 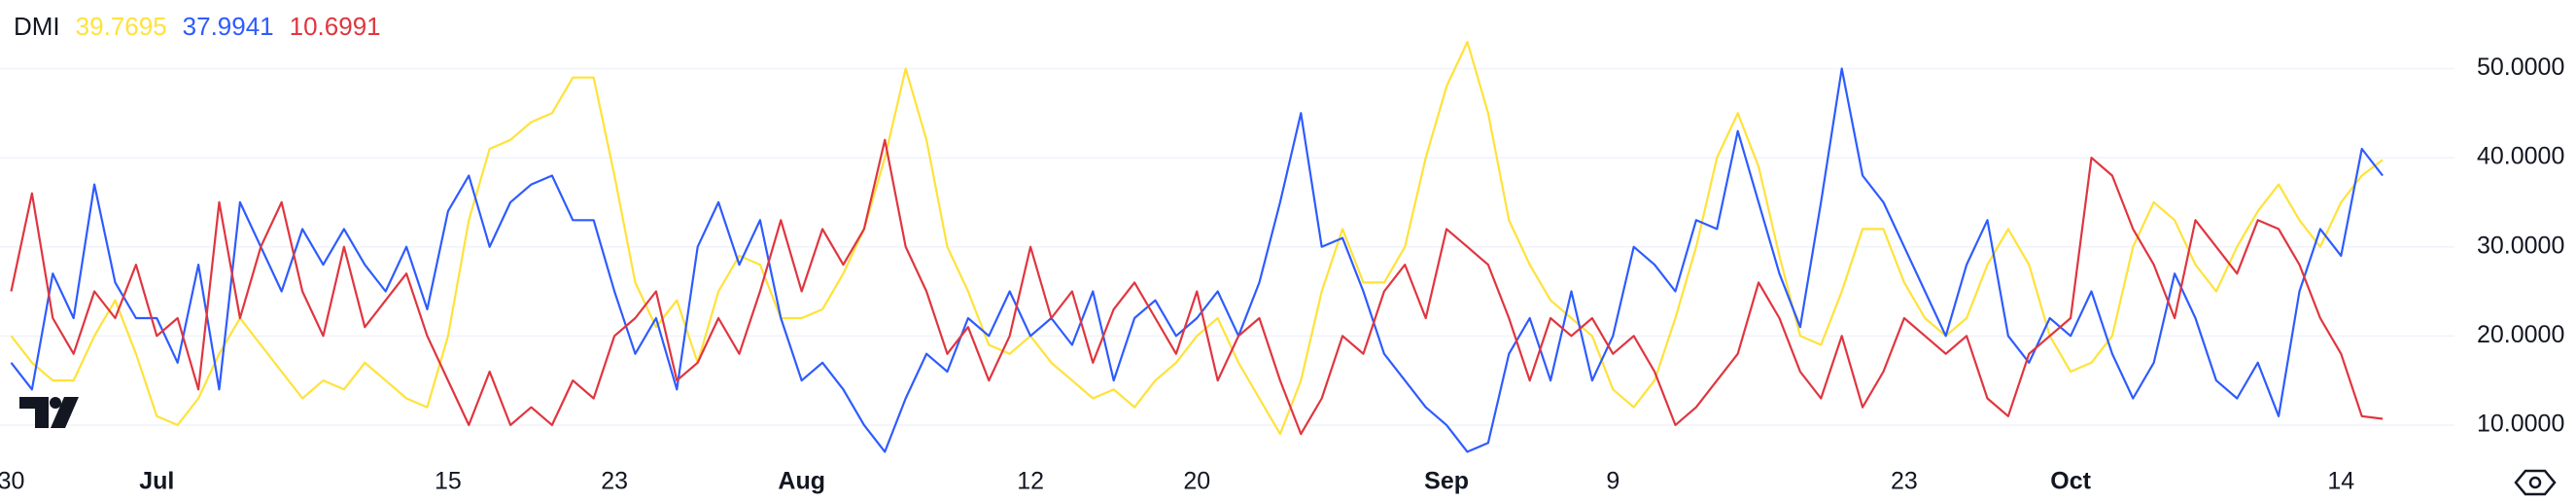 What do you see at coordinates (2520, 156) in the screenshot?
I see `y-tick-label: 40.0000` at bounding box center [2520, 156].